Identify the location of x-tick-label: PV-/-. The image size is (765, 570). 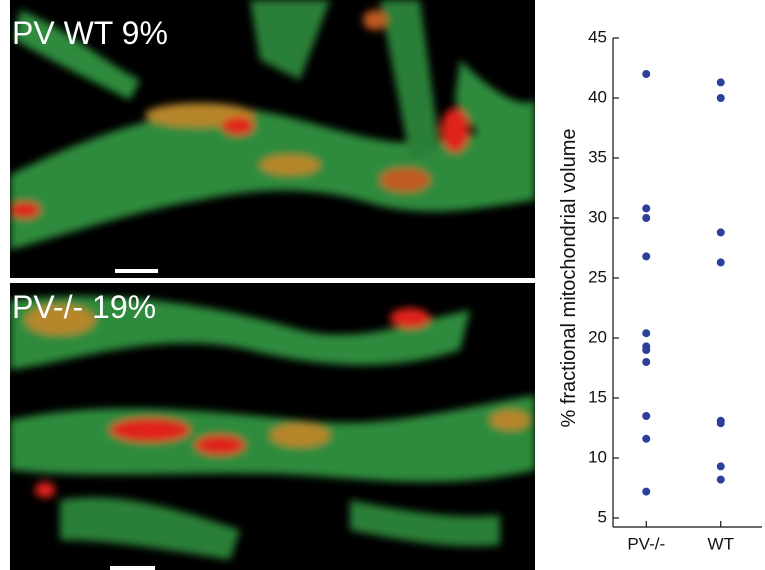
(646, 543).